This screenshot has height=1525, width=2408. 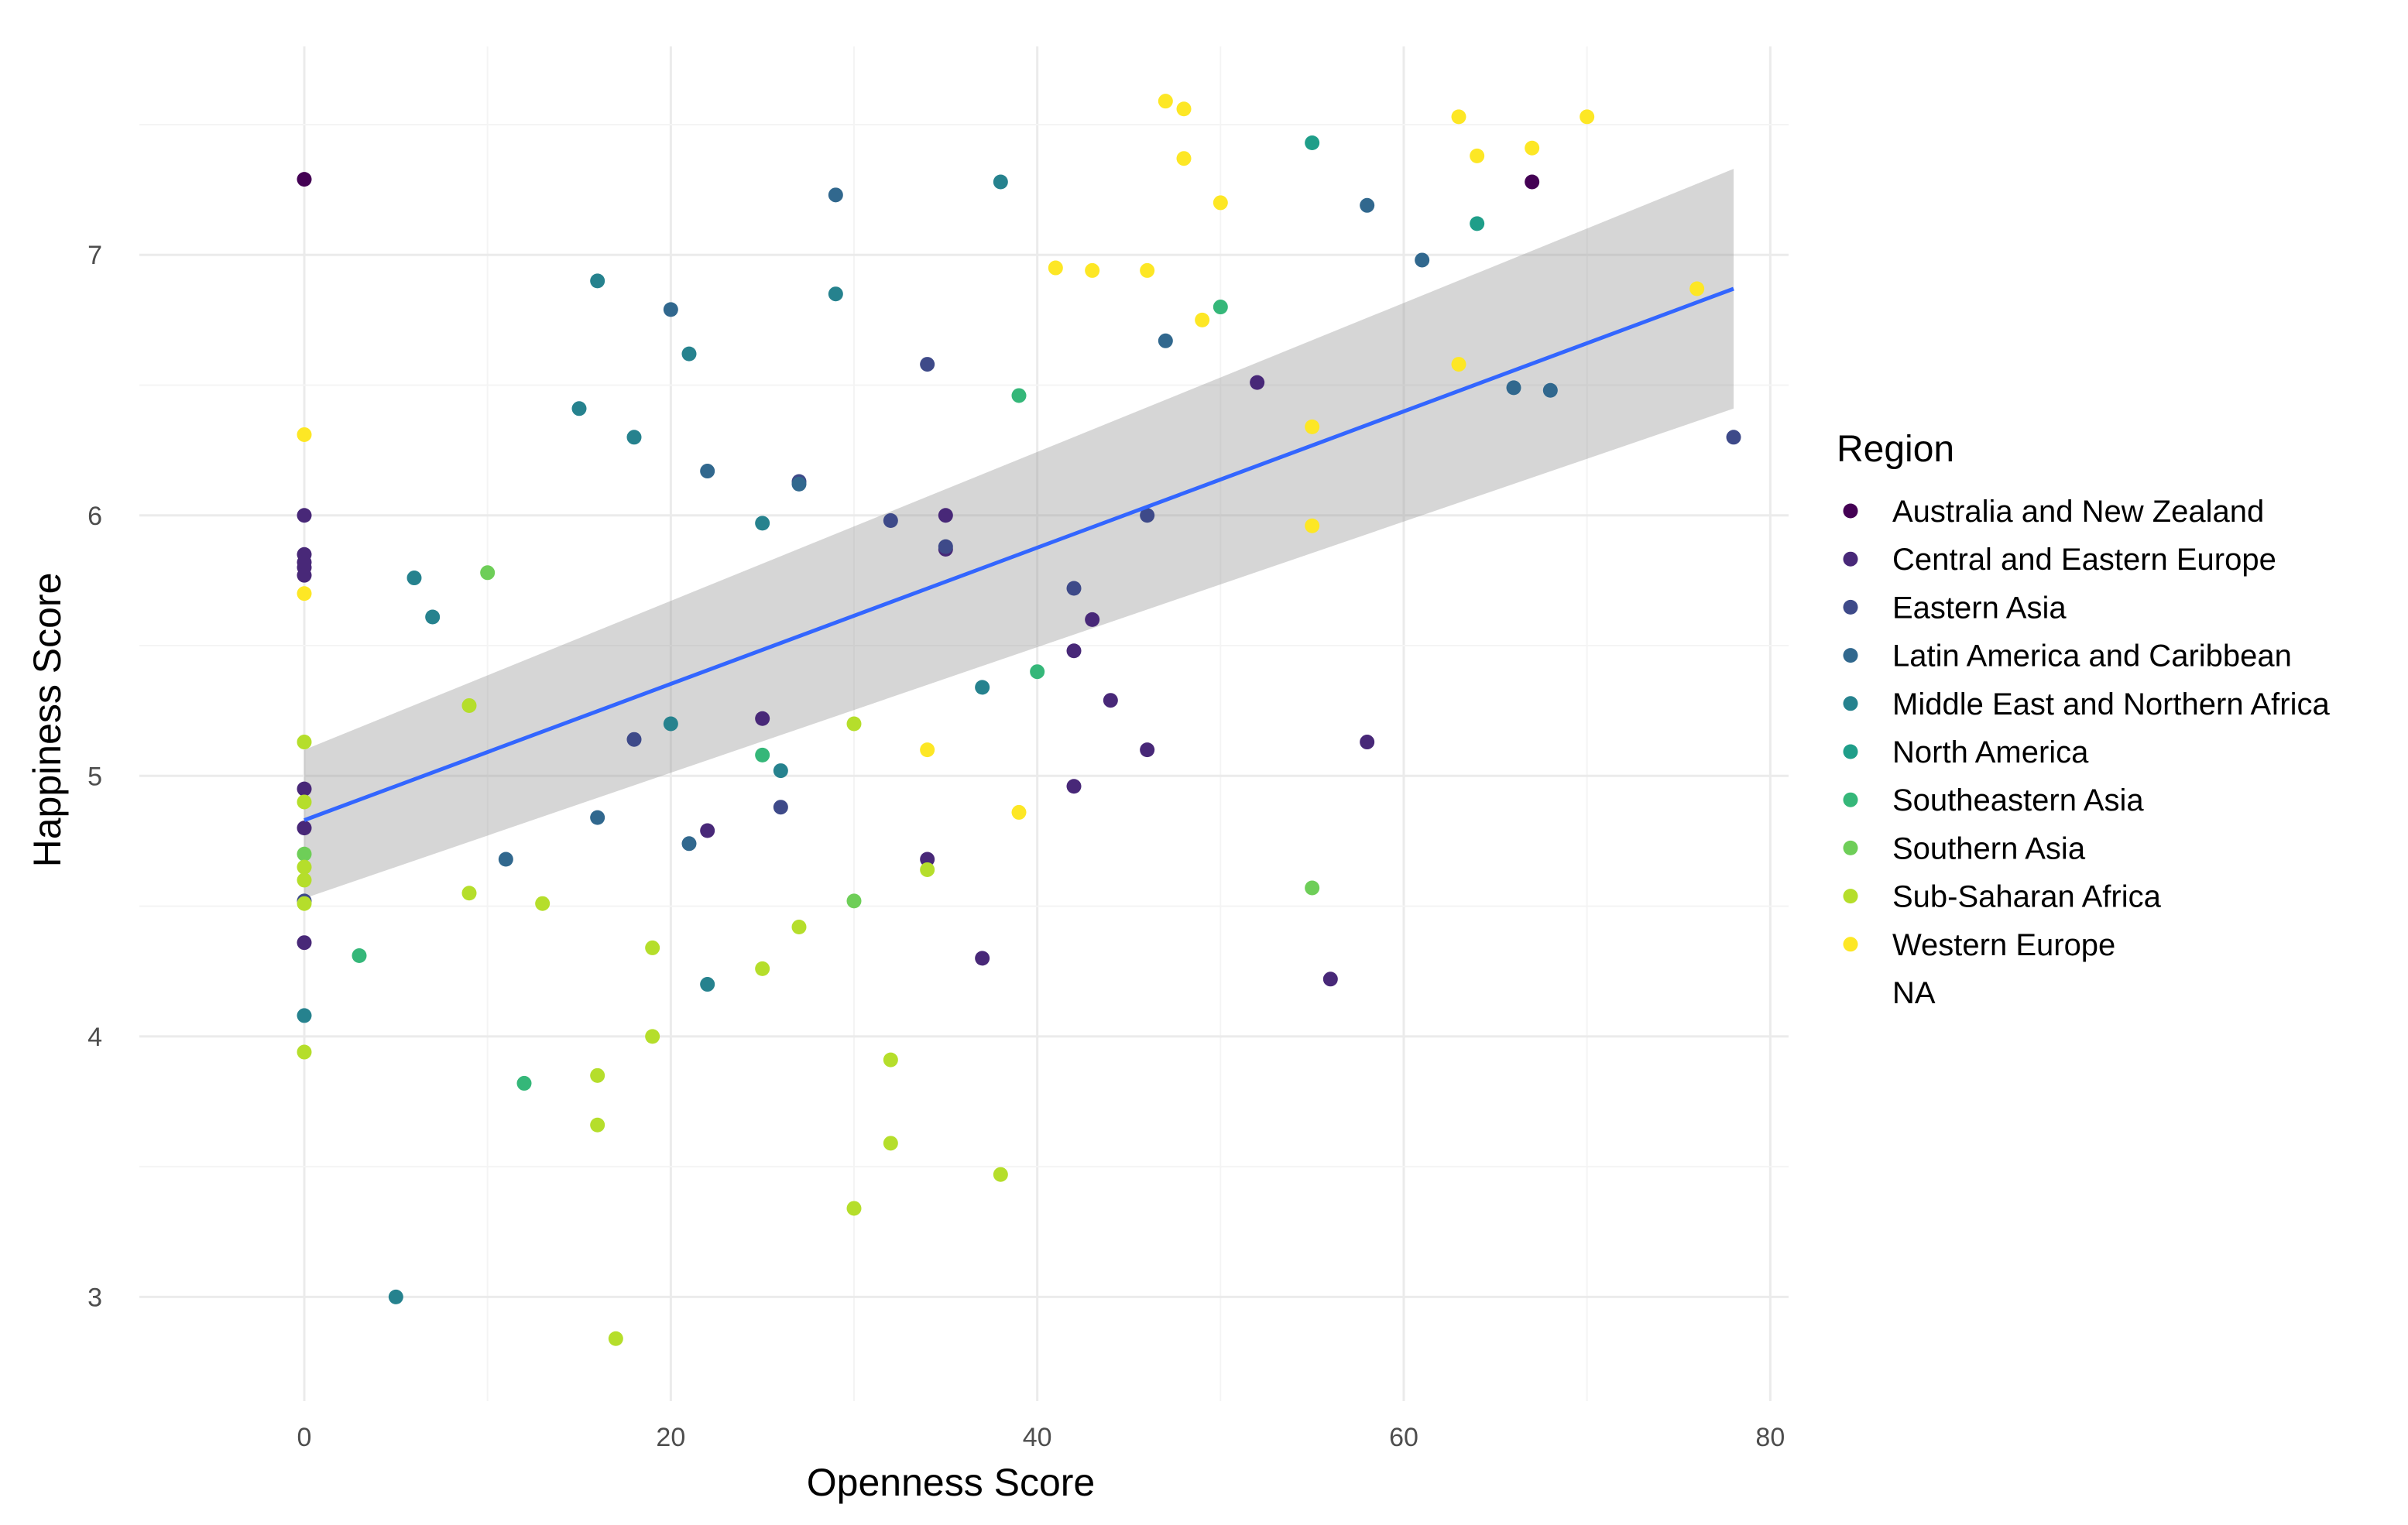 I want to click on y-tick-label: 4, so click(x=94, y=1037).